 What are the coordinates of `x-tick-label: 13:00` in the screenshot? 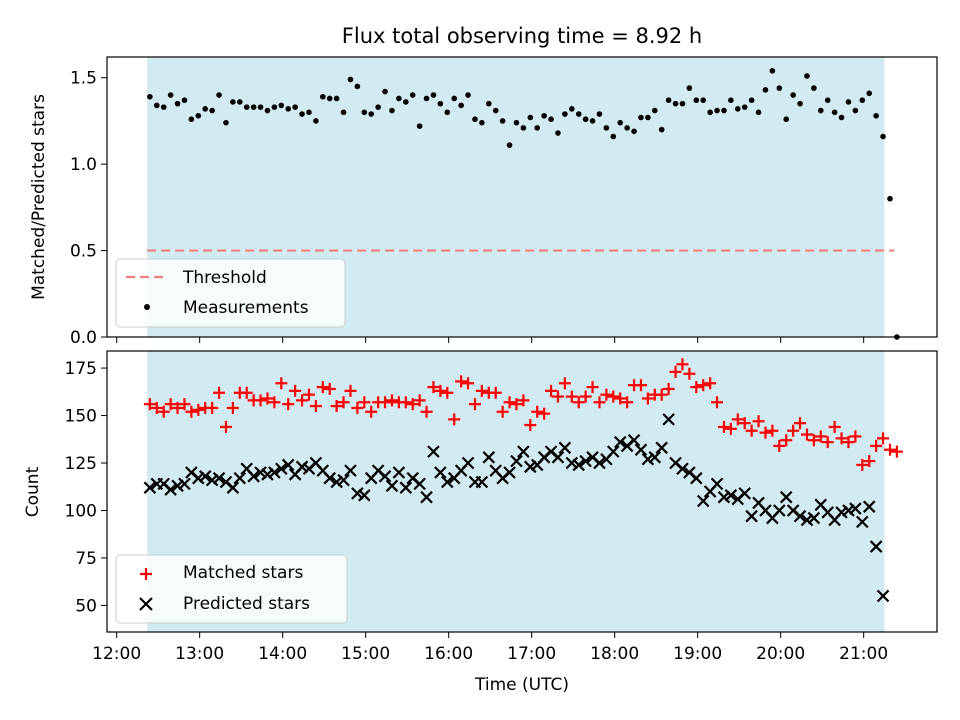 It's located at (199, 654).